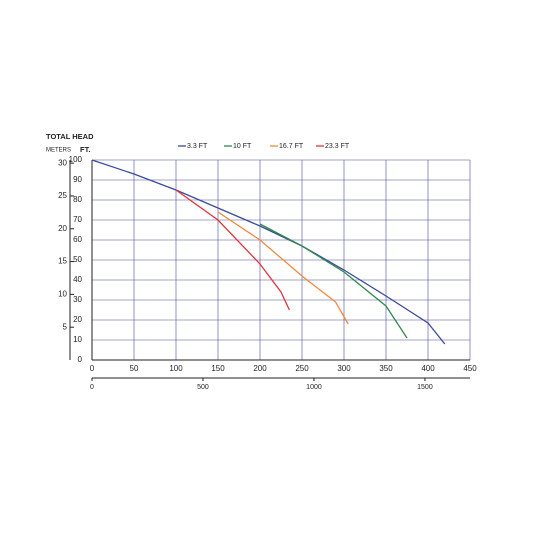 This screenshot has height=538, width=533. Describe the element at coordinates (425, 387) in the screenshot. I see `x2-tick-label: 1500` at that location.